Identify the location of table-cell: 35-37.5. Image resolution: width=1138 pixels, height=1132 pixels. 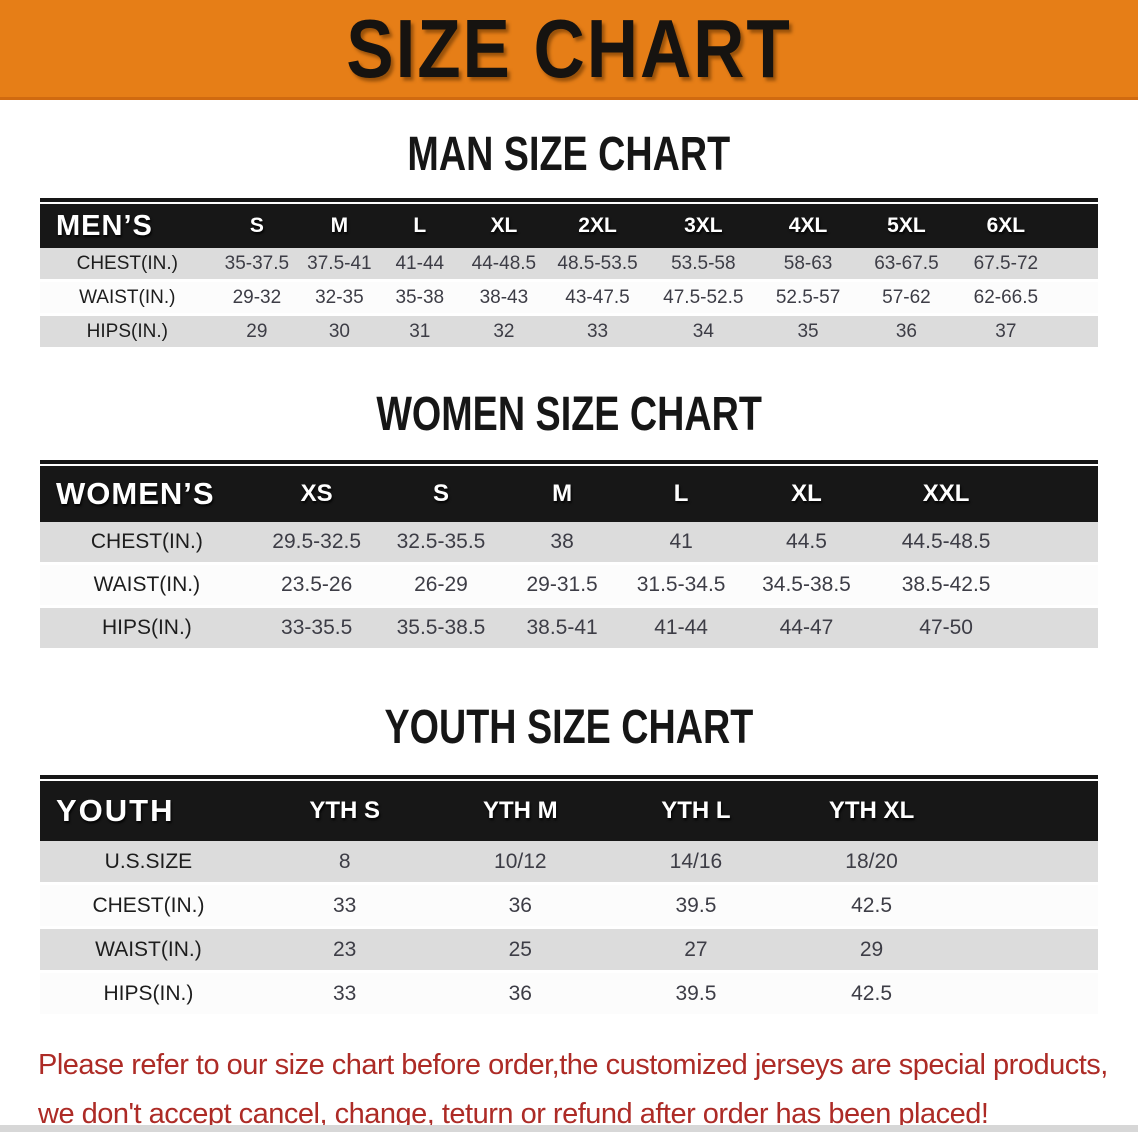
(257, 265).